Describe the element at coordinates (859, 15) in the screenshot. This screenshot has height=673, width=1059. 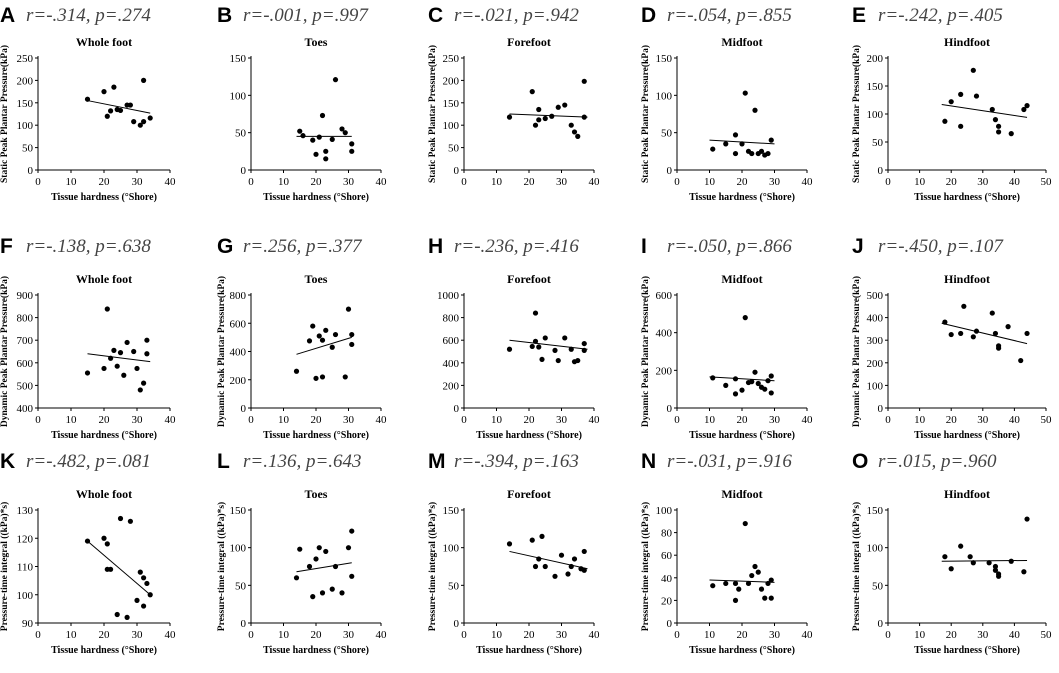
I see `panel-letter: E` at that location.